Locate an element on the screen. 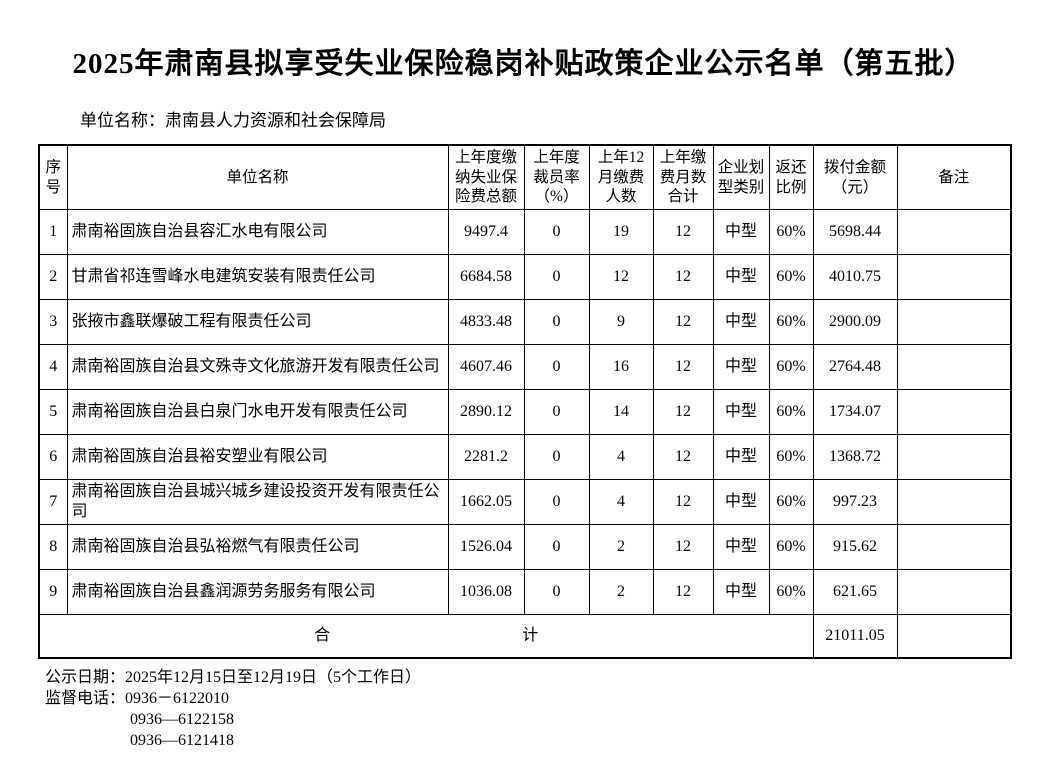 The height and width of the screenshot is (774, 1047). header-contribution-months: 上年缴费月数合计 is located at coordinates (683, 177).